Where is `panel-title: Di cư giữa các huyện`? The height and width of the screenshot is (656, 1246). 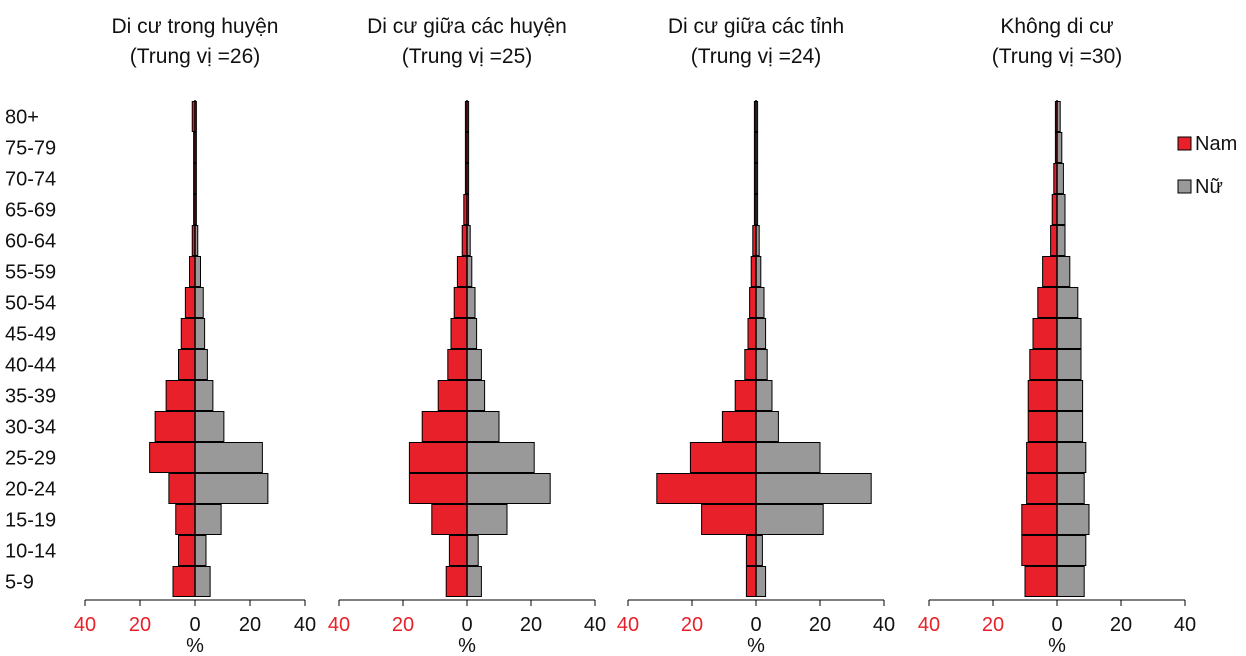
panel-title: Di cư giữa các huyện is located at coordinates (467, 26).